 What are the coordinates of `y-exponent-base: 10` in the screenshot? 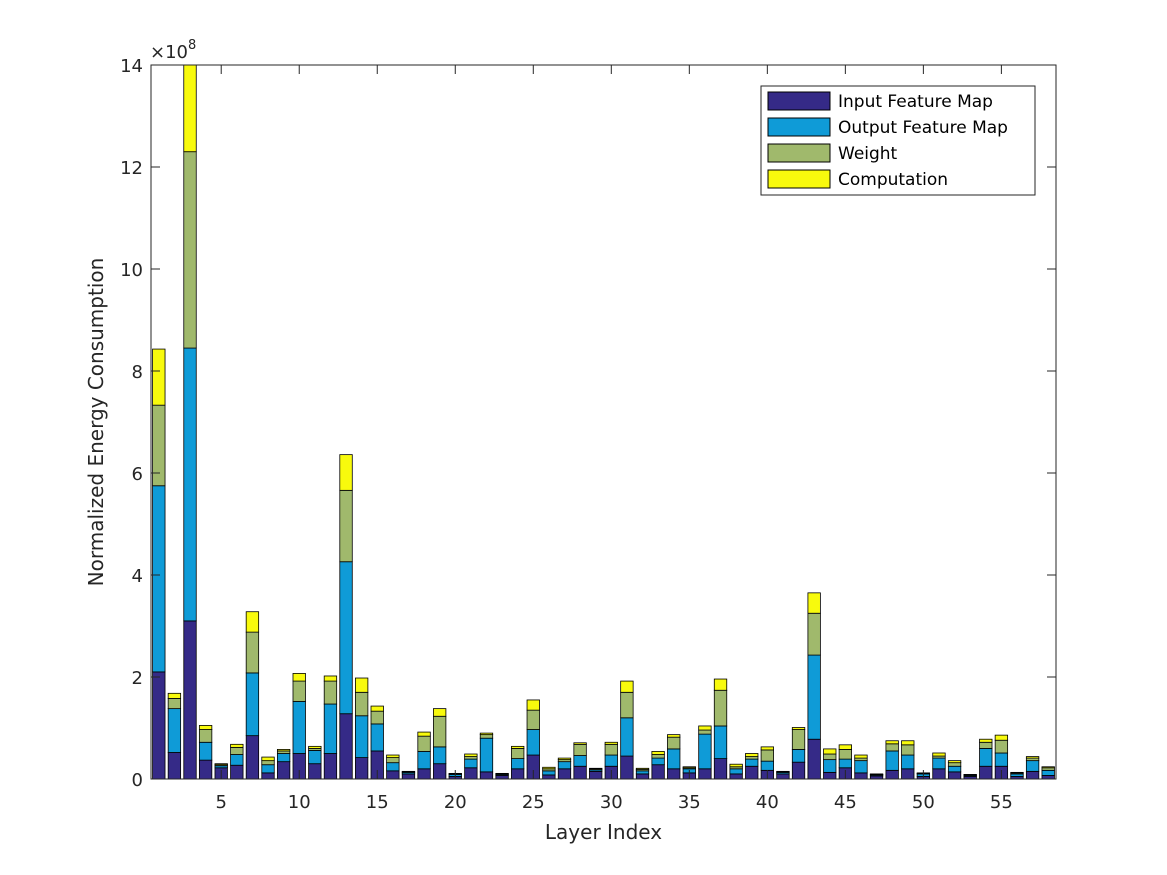 It's located at (176, 52).